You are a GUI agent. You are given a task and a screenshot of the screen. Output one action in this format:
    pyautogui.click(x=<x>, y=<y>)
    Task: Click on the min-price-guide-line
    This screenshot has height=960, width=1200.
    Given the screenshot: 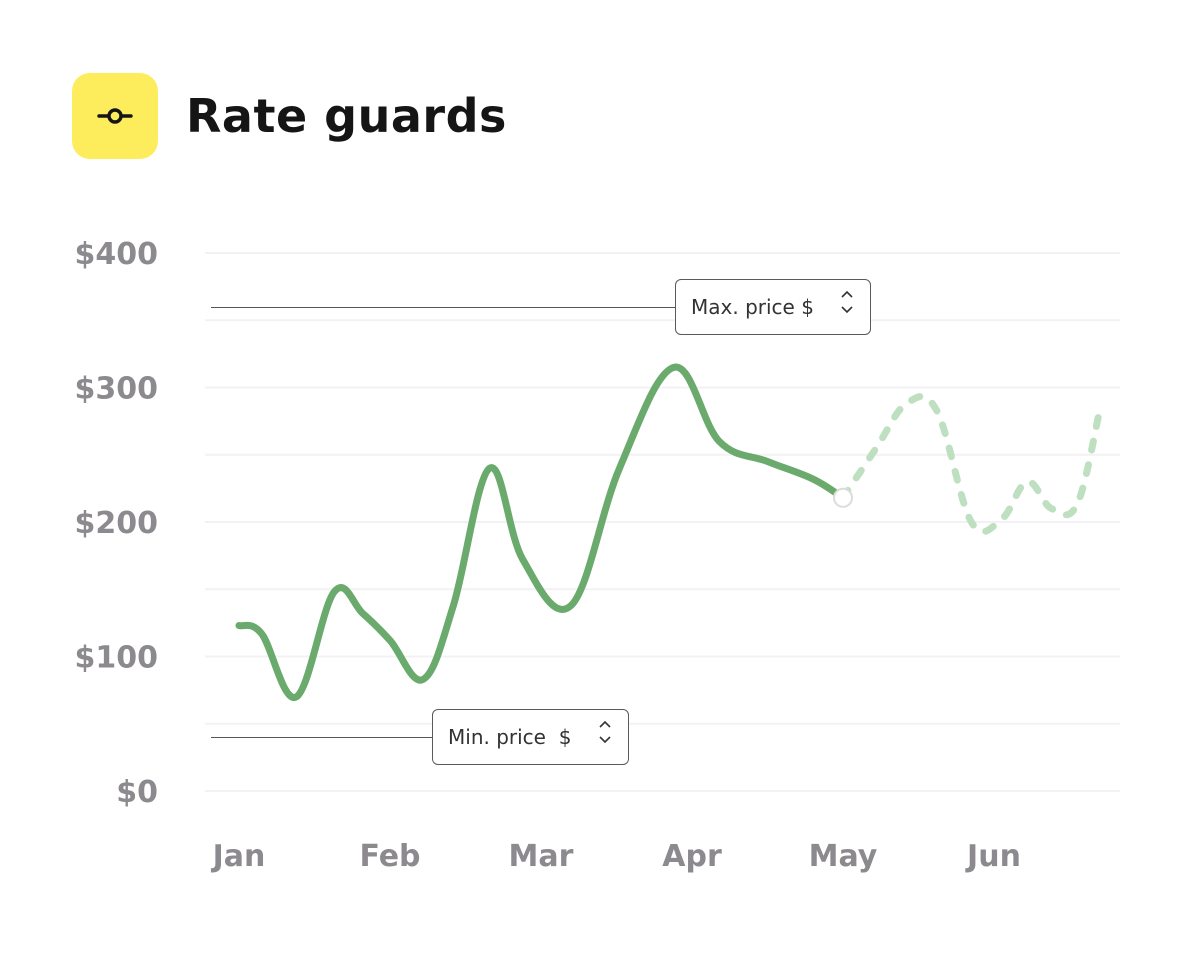 What is the action you would take?
    pyautogui.click(x=322, y=738)
    